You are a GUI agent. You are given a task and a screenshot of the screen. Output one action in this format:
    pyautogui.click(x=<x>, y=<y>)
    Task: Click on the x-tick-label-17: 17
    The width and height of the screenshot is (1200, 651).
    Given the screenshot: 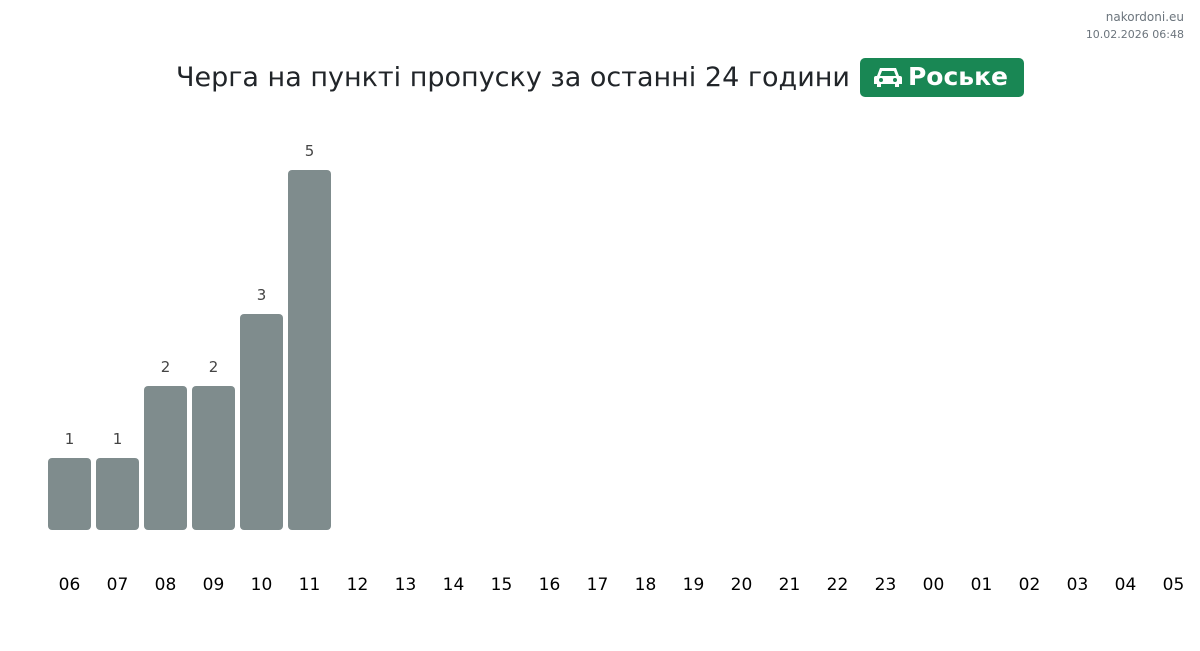 What is the action you would take?
    pyautogui.click(x=598, y=585)
    